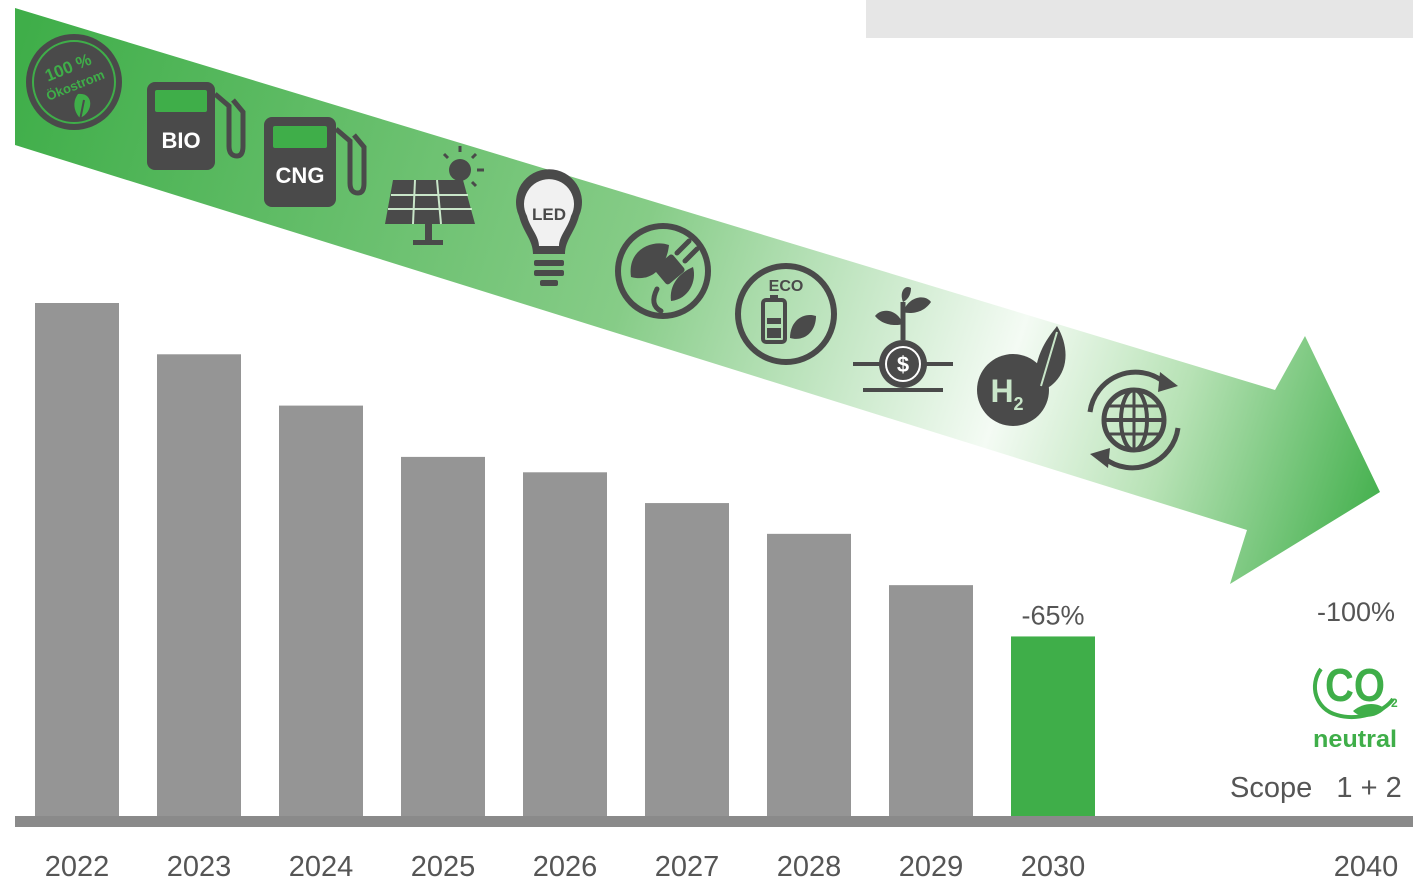  What do you see at coordinates (786, 314) in the screenshot?
I see `eco-battery-icon: ECO` at bounding box center [786, 314].